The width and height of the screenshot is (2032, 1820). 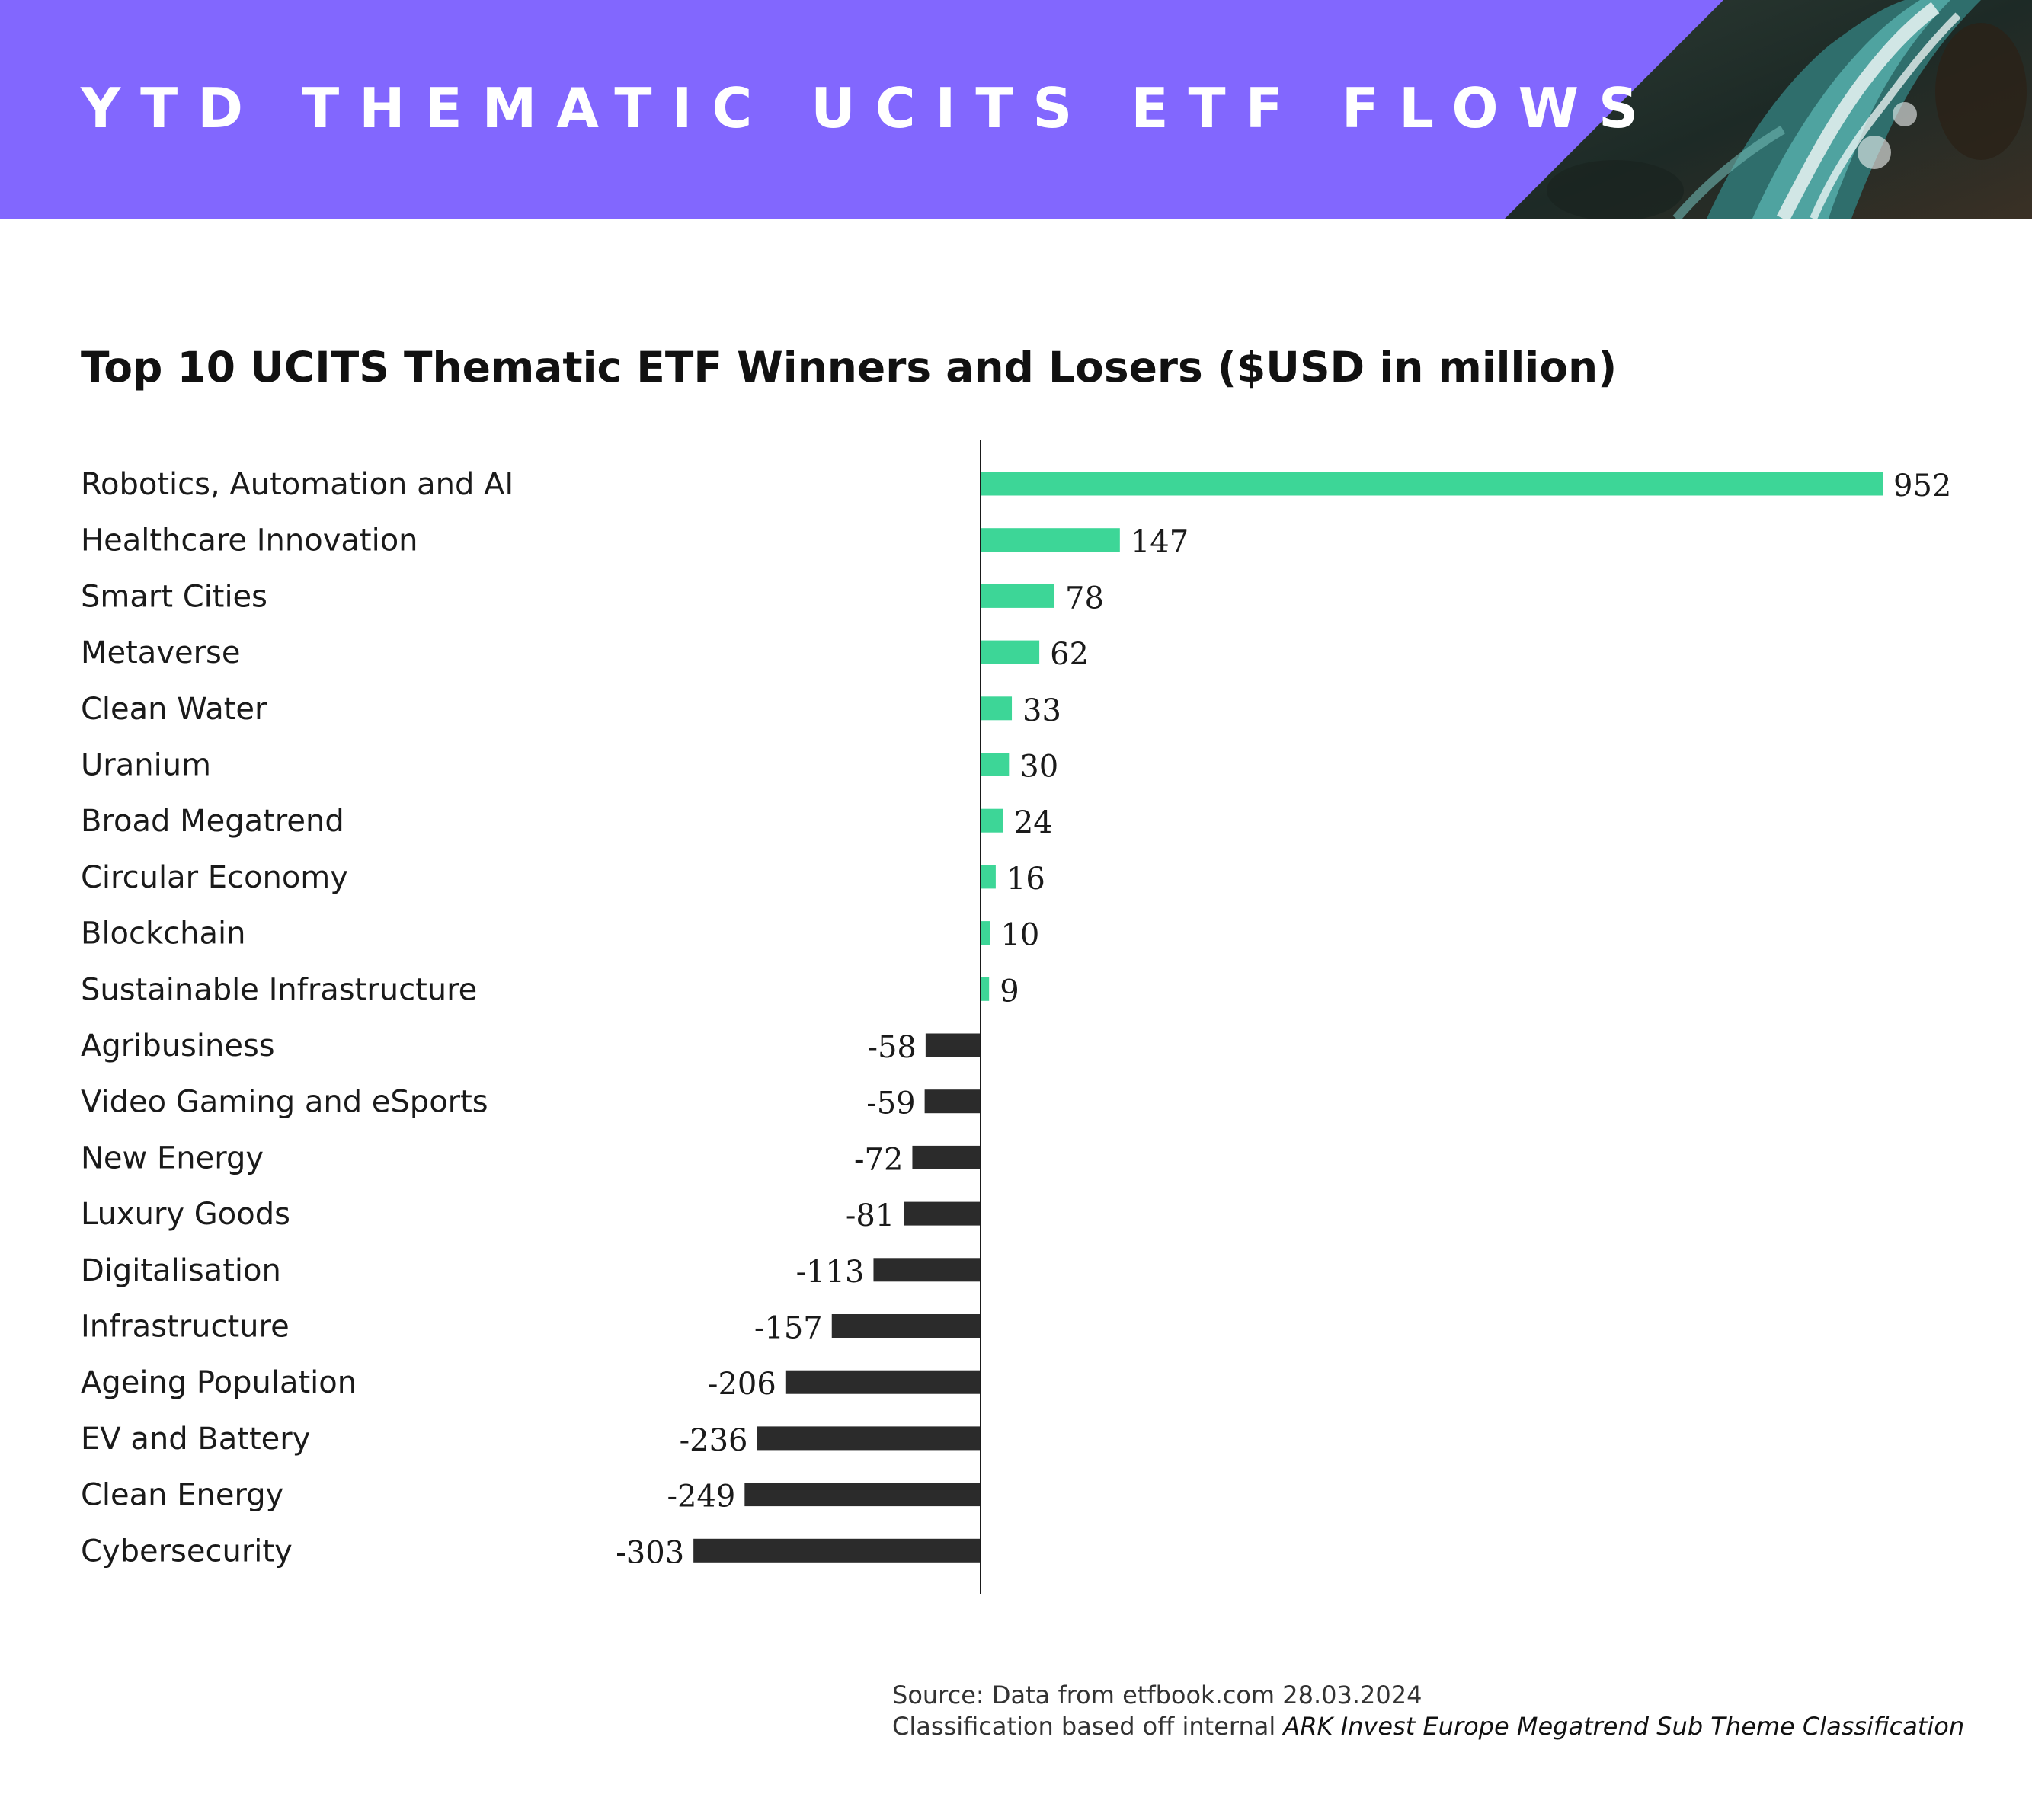 What do you see at coordinates (985, 989) in the screenshot?
I see `bar-sustainable-infrastructure` at bounding box center [985, 989].